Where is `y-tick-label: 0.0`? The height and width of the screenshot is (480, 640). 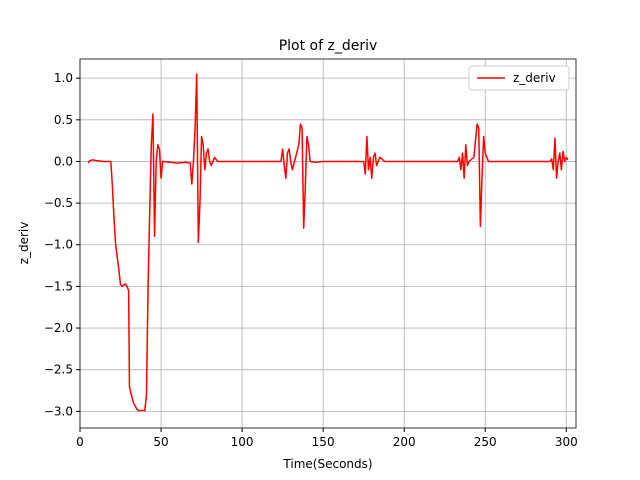
y-tick-label: 0.0 is located at coordinates (63, 161).